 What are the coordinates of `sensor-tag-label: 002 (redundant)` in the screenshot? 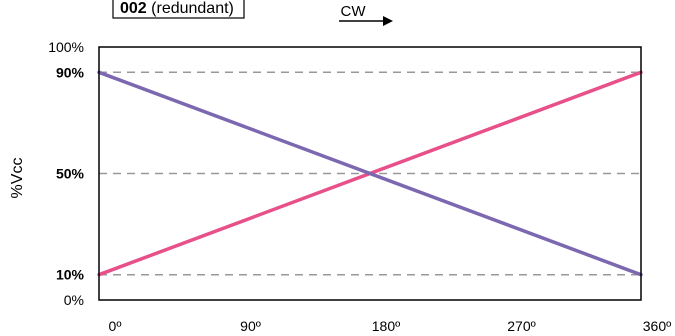 It's located at (177, 8).